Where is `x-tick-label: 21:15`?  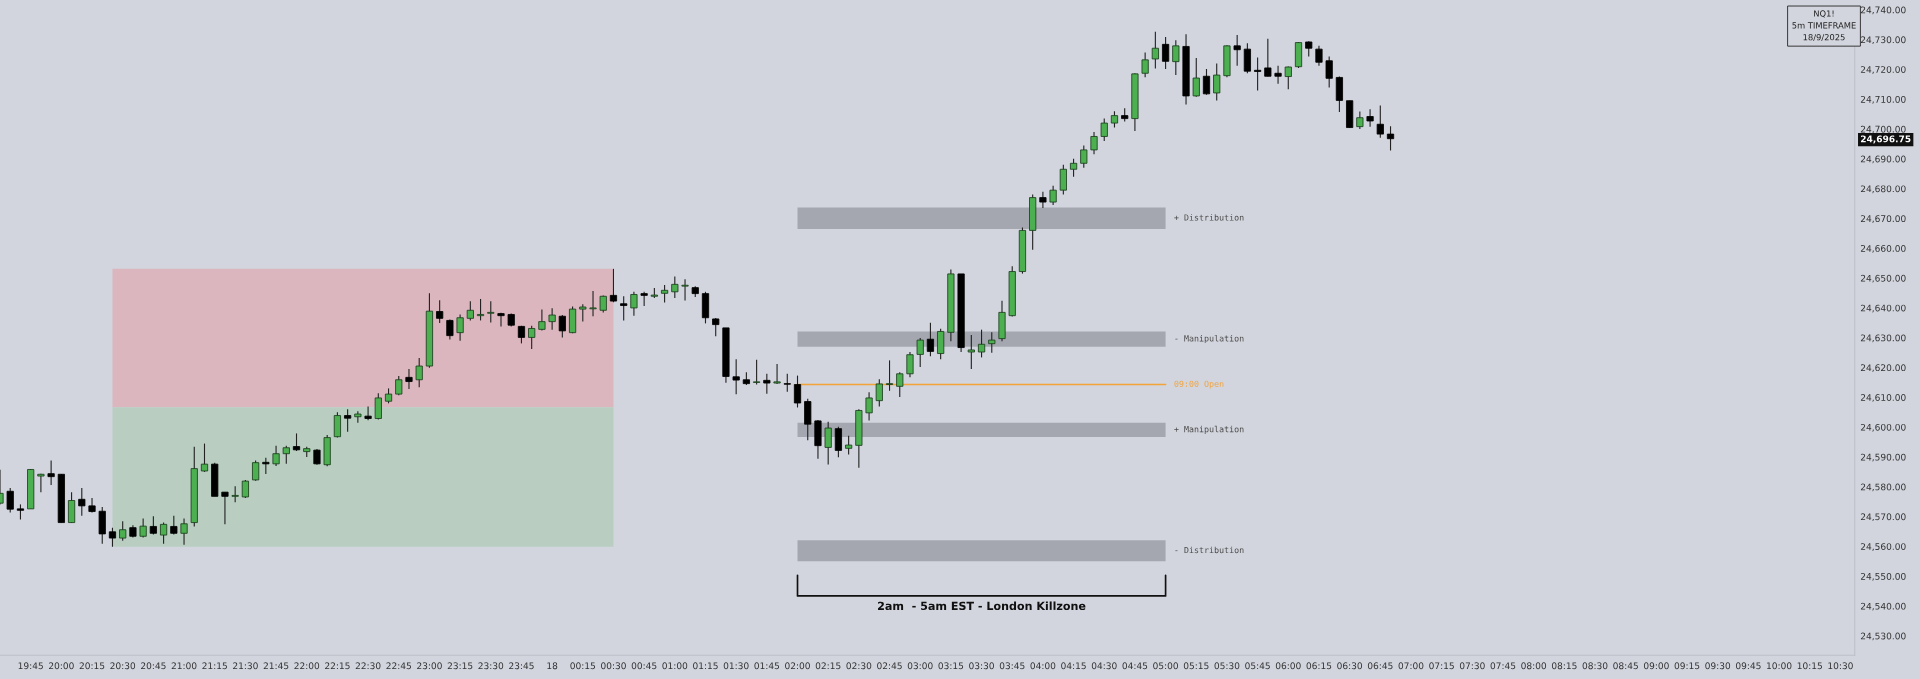 x-tick-label: 21:15 is located at coordinates (214, 666).